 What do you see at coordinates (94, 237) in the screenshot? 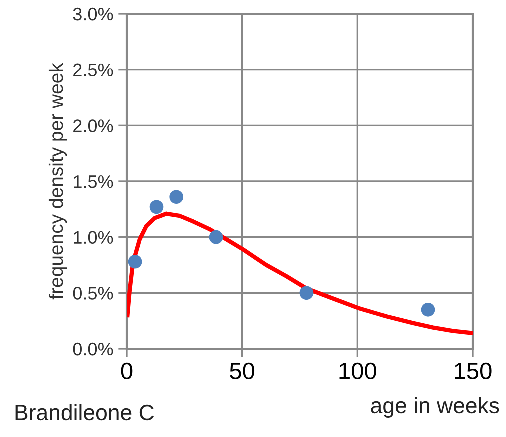
I see `y-tick-label: 1.0%` at bounding box center [94, 237].